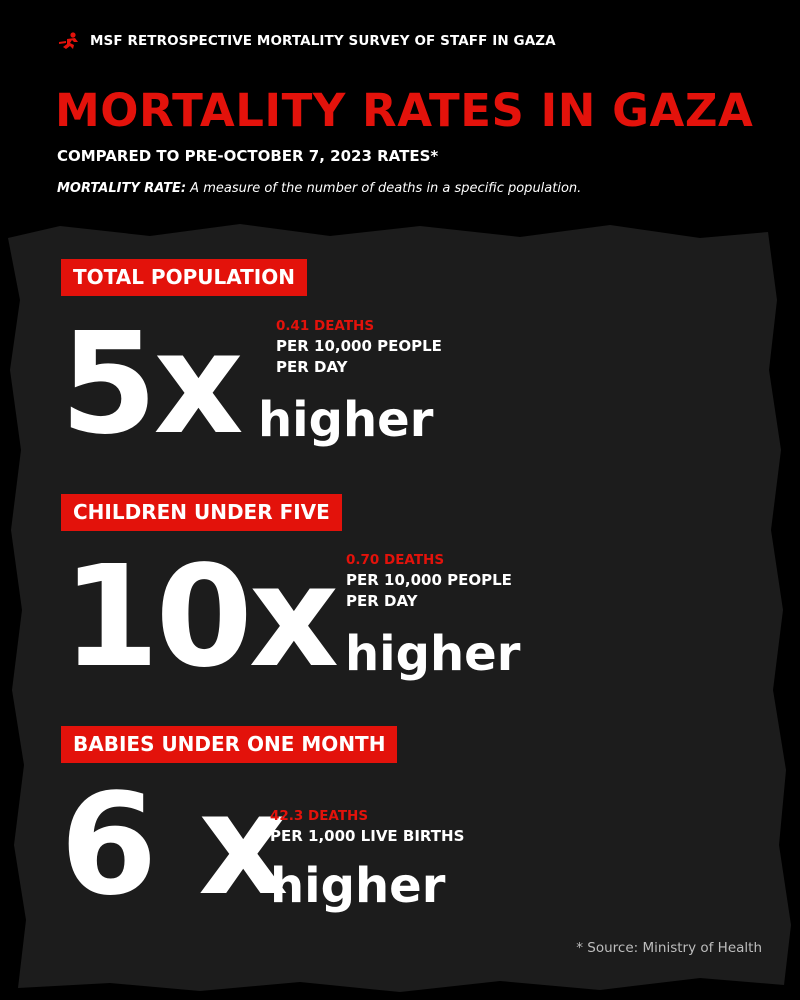 The height and width of the screenshot is (1000, 800). Describe the element at coordinates (669, 948) in the screenshot. I see `source-footnote: * Source: Ministry of Health` at that location.